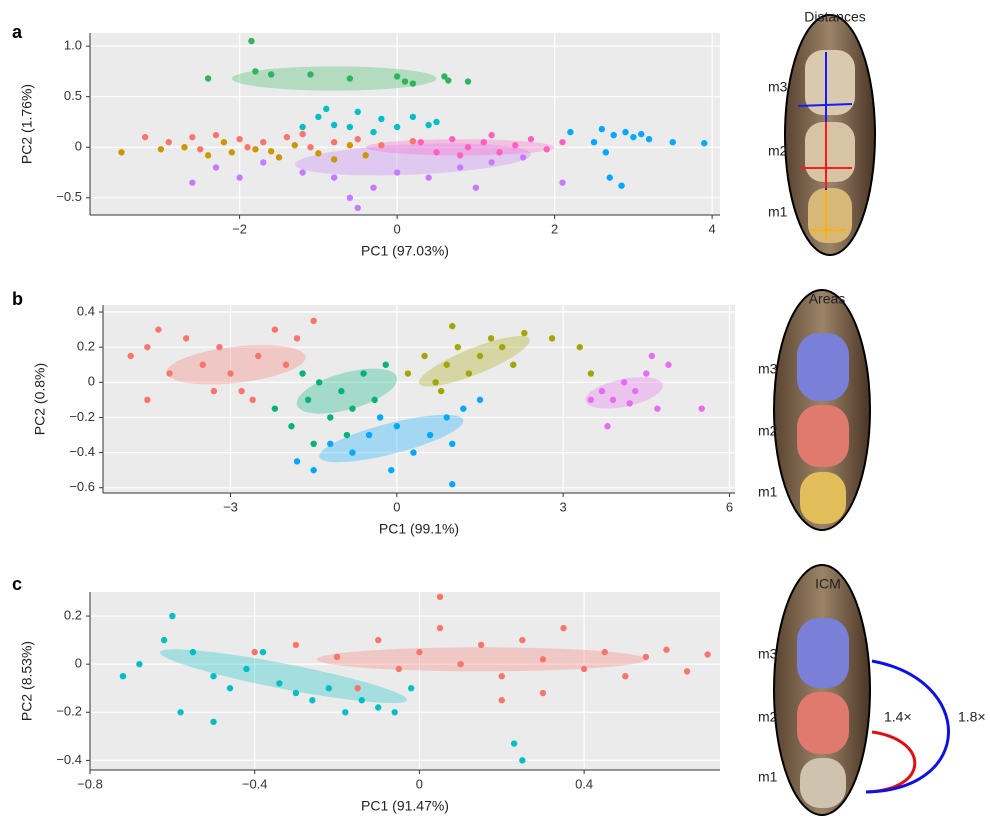 The image size is (990, 826). I want to click on ratio-label: 1.4×, so click(898, 717).